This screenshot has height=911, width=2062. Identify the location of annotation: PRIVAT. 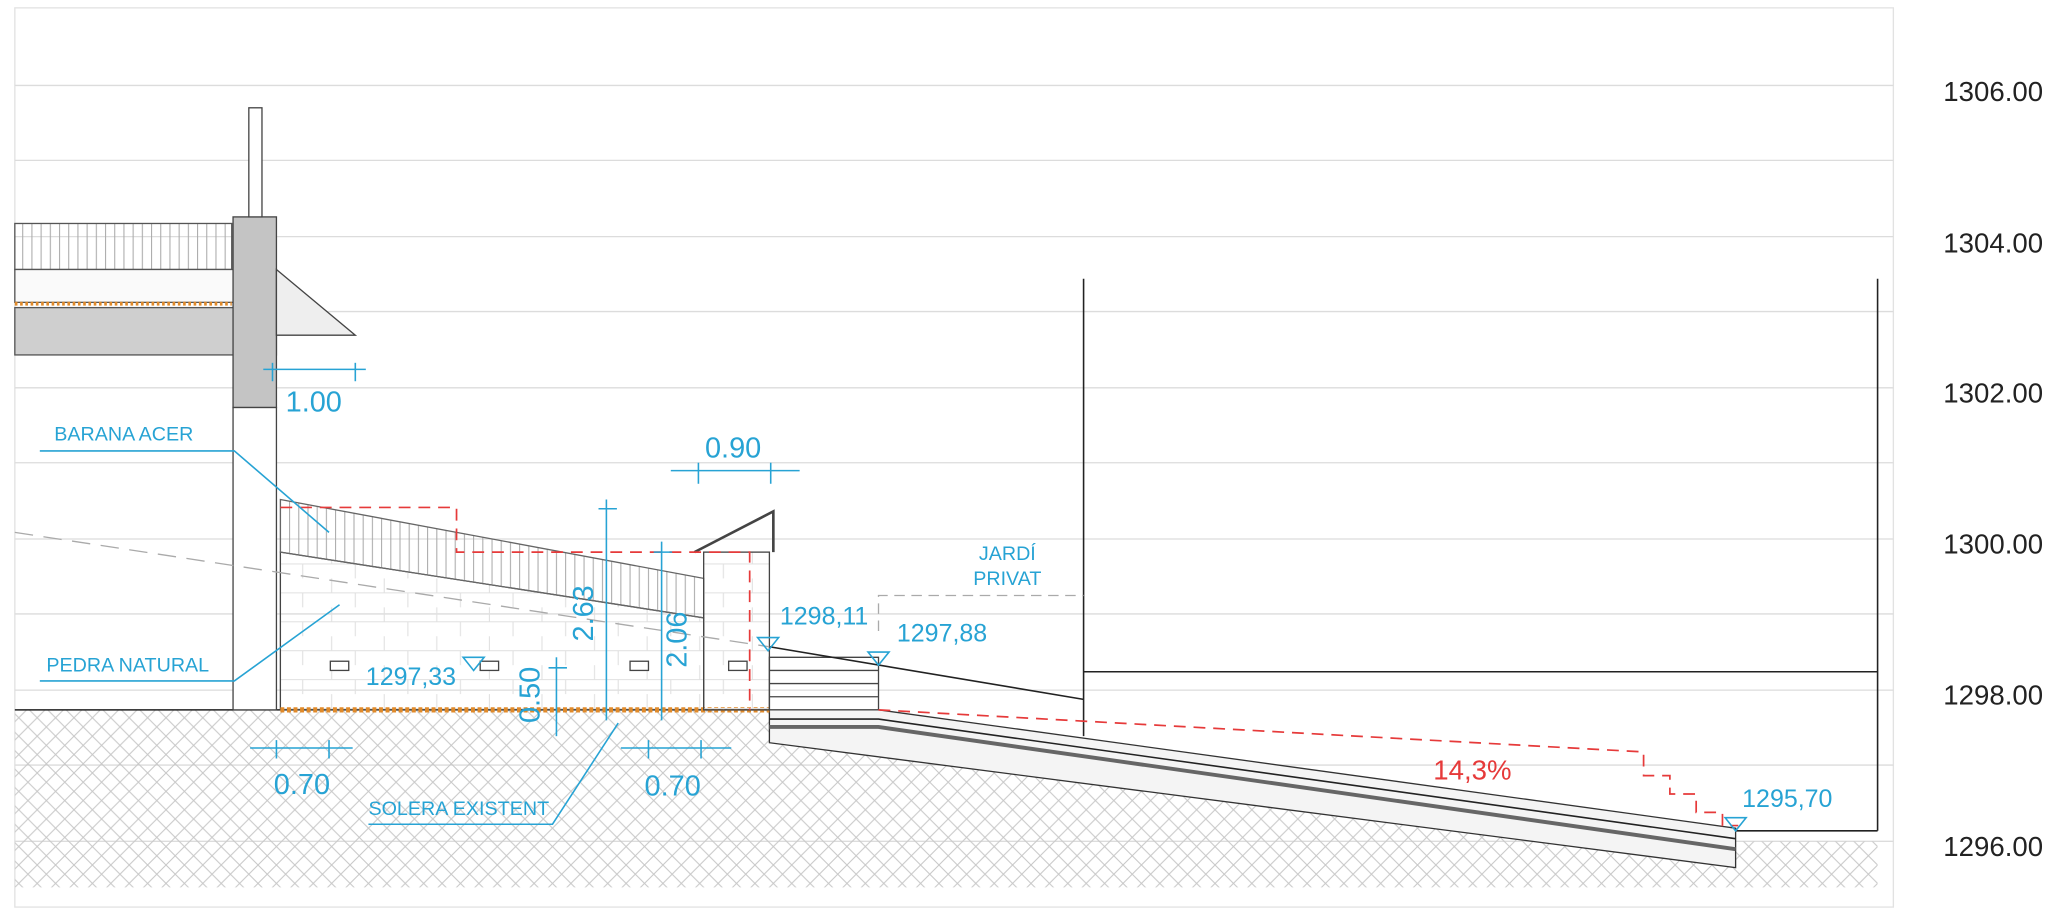
(1007, 579).